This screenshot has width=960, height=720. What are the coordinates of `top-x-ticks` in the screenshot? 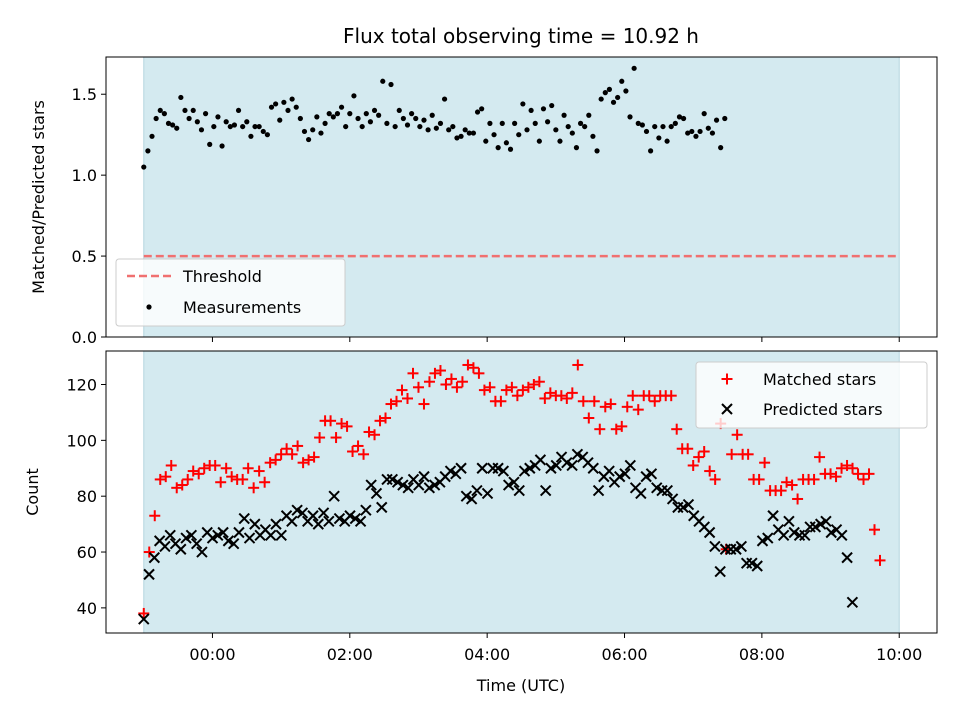 It's located at (555, 339).